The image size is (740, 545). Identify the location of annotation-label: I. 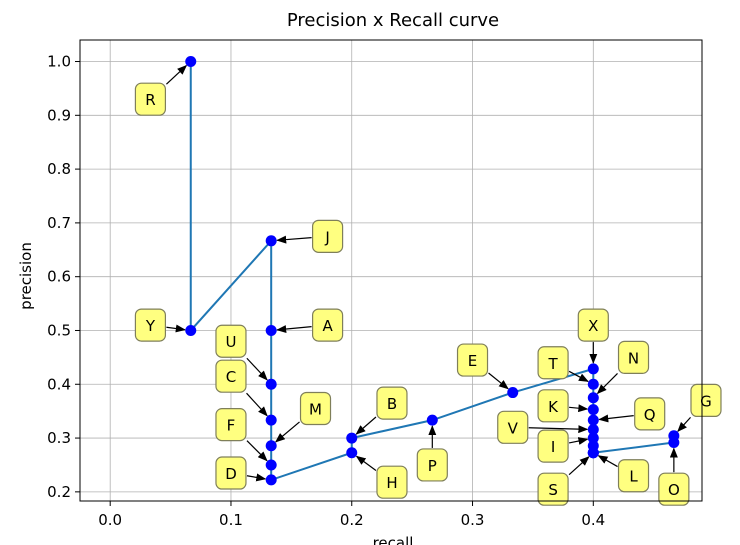
(553, 447).